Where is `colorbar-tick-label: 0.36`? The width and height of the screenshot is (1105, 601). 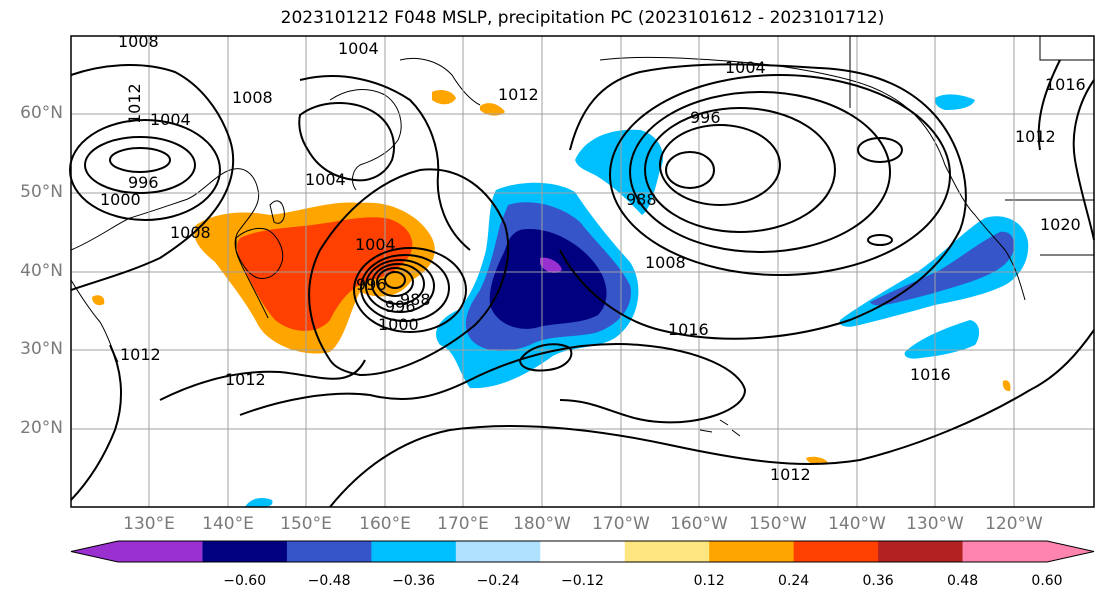 colorbar-tick-label: 0.36 is located at coordinates (878, 581).